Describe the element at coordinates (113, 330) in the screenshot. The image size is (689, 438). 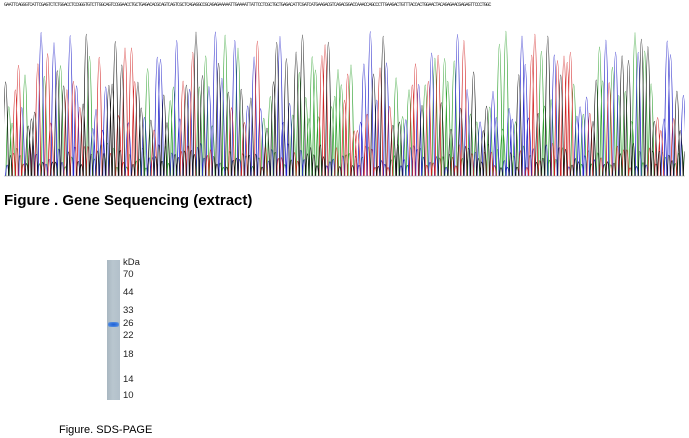
I see `gel-lane` at that location.